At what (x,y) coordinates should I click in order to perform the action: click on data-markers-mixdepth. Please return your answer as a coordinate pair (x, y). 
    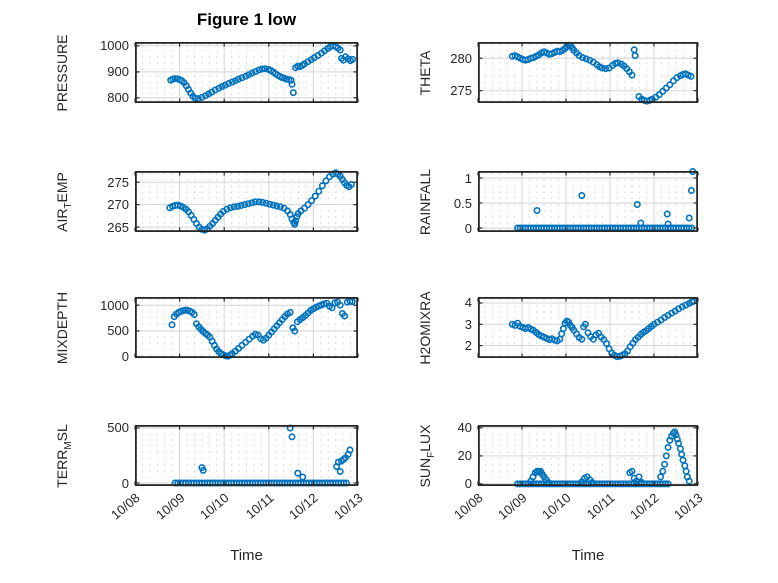
    Looking at the image, I should click on (262, 328).